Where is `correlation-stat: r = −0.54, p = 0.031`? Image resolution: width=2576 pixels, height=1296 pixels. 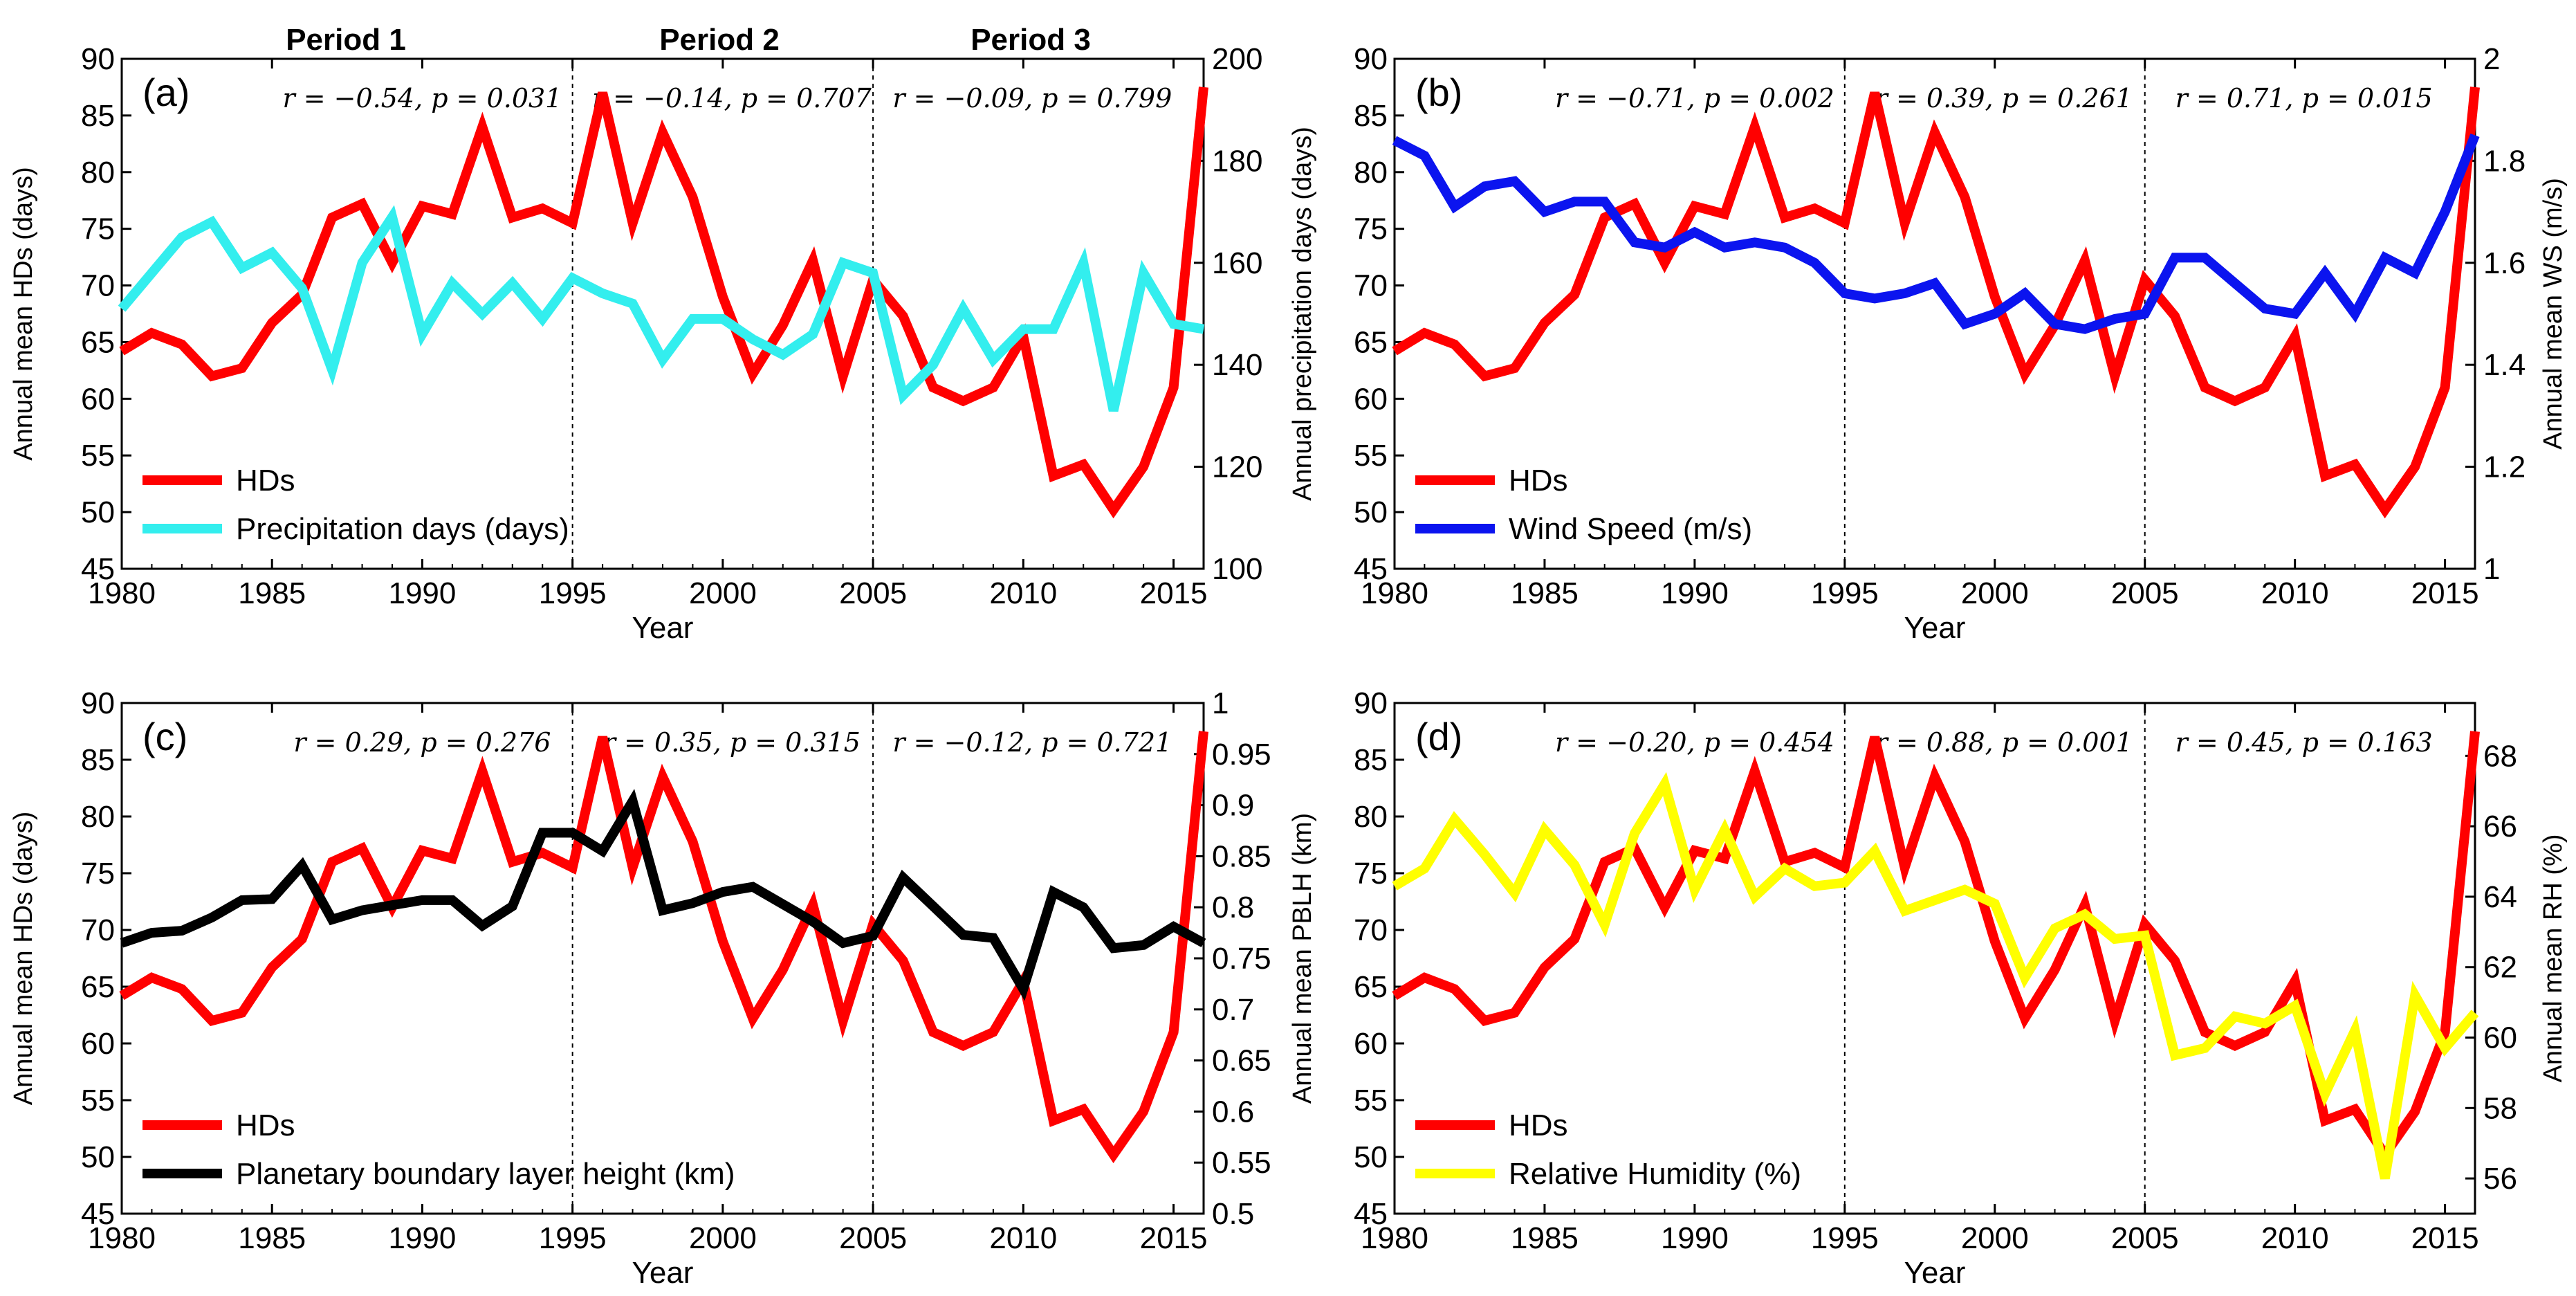
correlation-stat: r = −0.54, p = 0.031 is located at coordinates (422, 98).